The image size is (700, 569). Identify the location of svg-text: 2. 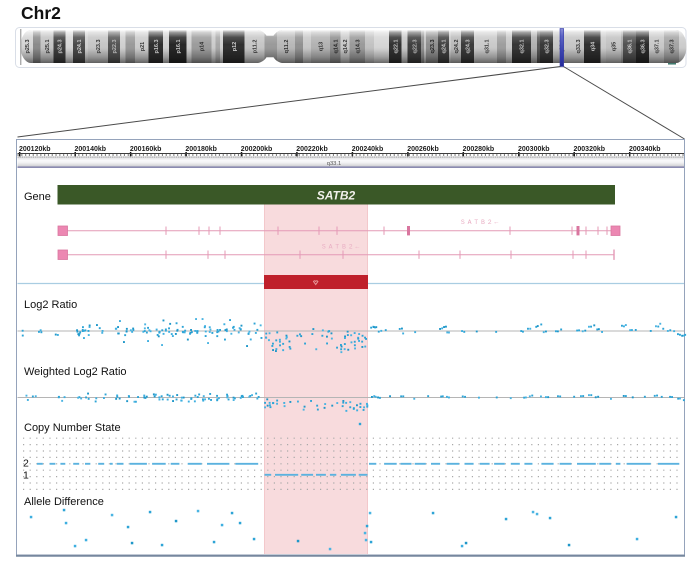
(26, 464).